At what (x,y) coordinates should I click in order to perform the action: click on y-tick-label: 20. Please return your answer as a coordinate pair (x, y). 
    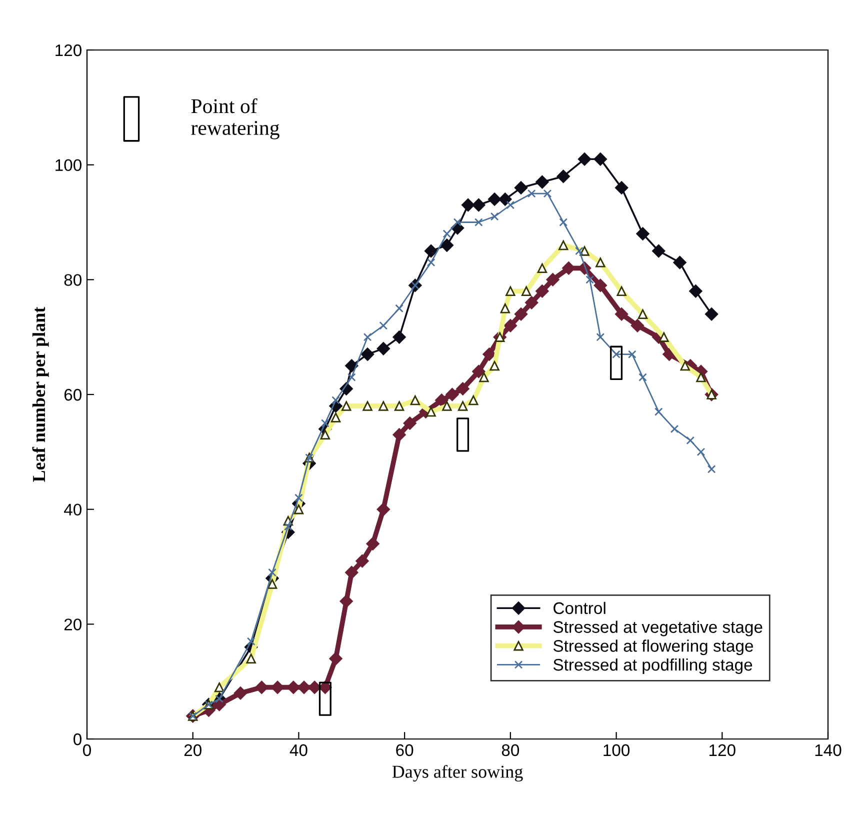
    Looking at the image, I should click on (73, 624).